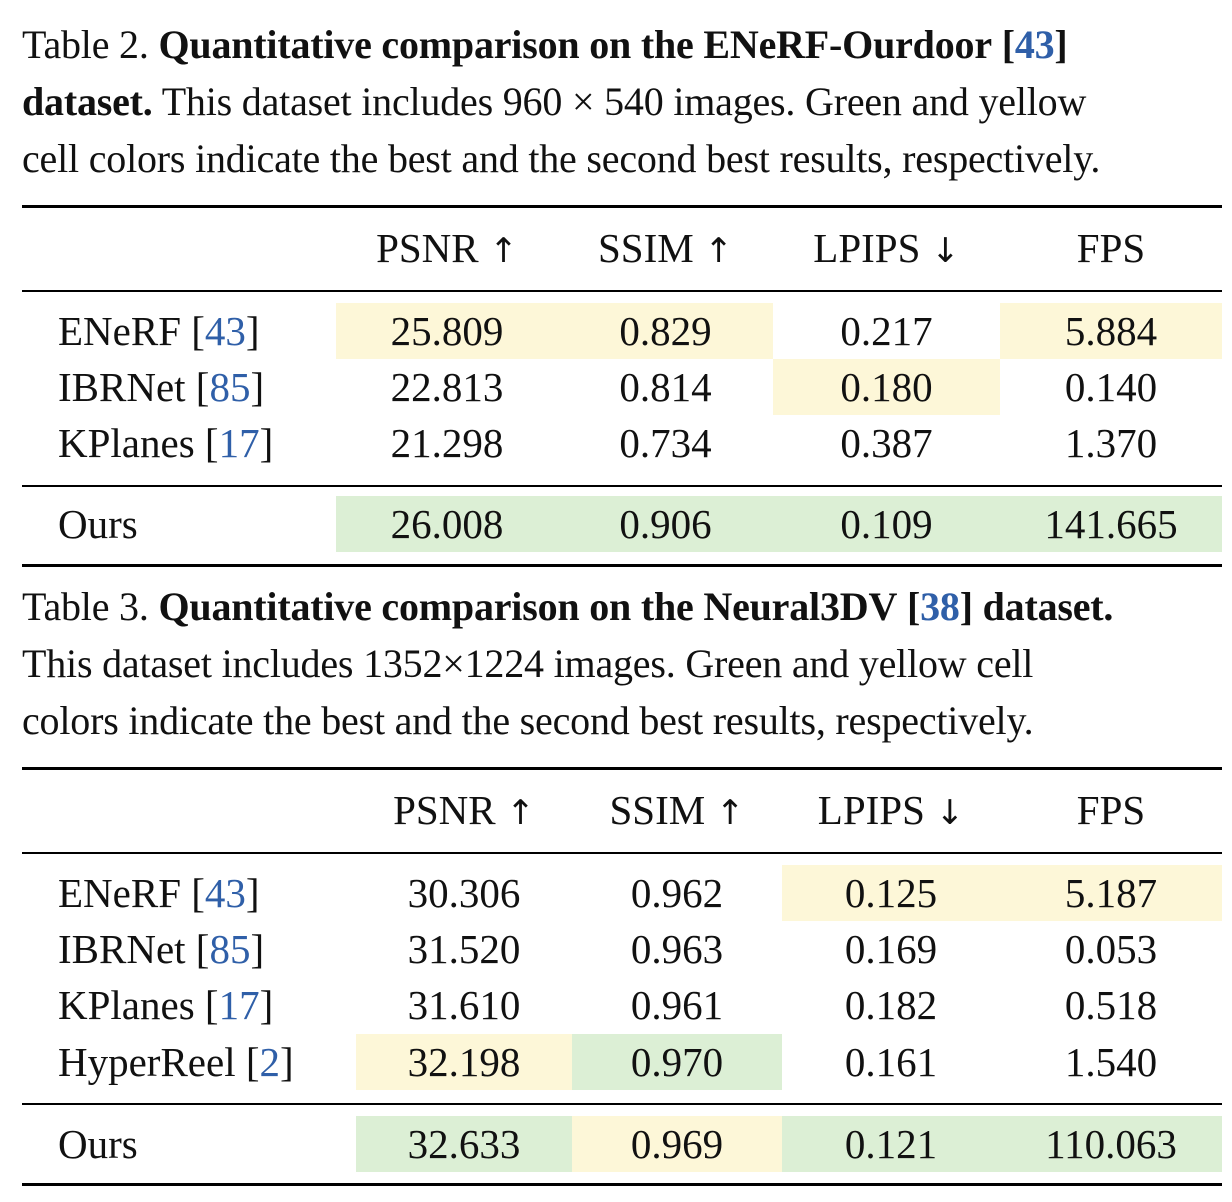 The height and width of the screenshot is (1202, 1232). Describe the element at coordinates (665, 524) in the screenshot. I see `table2-cell: 0.906` at that location.